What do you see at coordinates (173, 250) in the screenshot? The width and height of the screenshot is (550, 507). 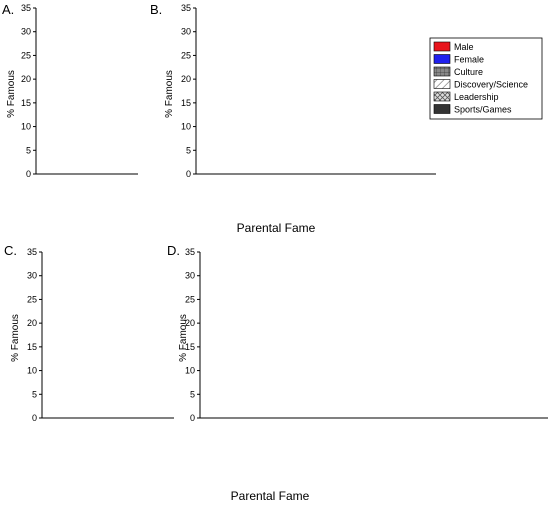 I see `panel-d-label: D.` at bounding box center [173, 250].